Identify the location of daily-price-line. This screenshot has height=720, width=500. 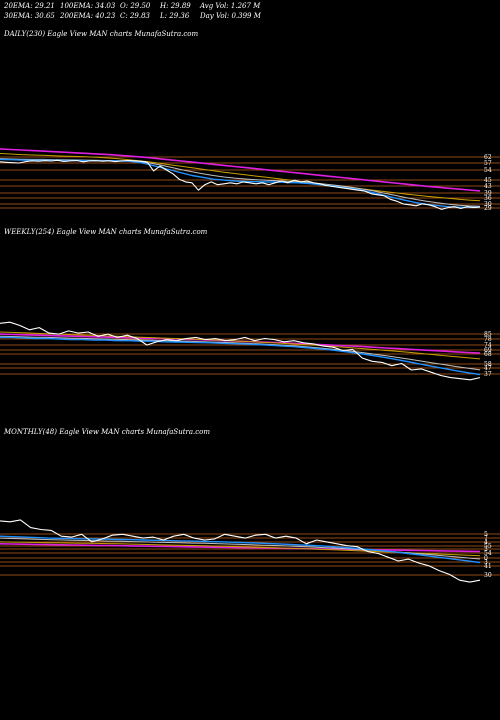
(240, 184).